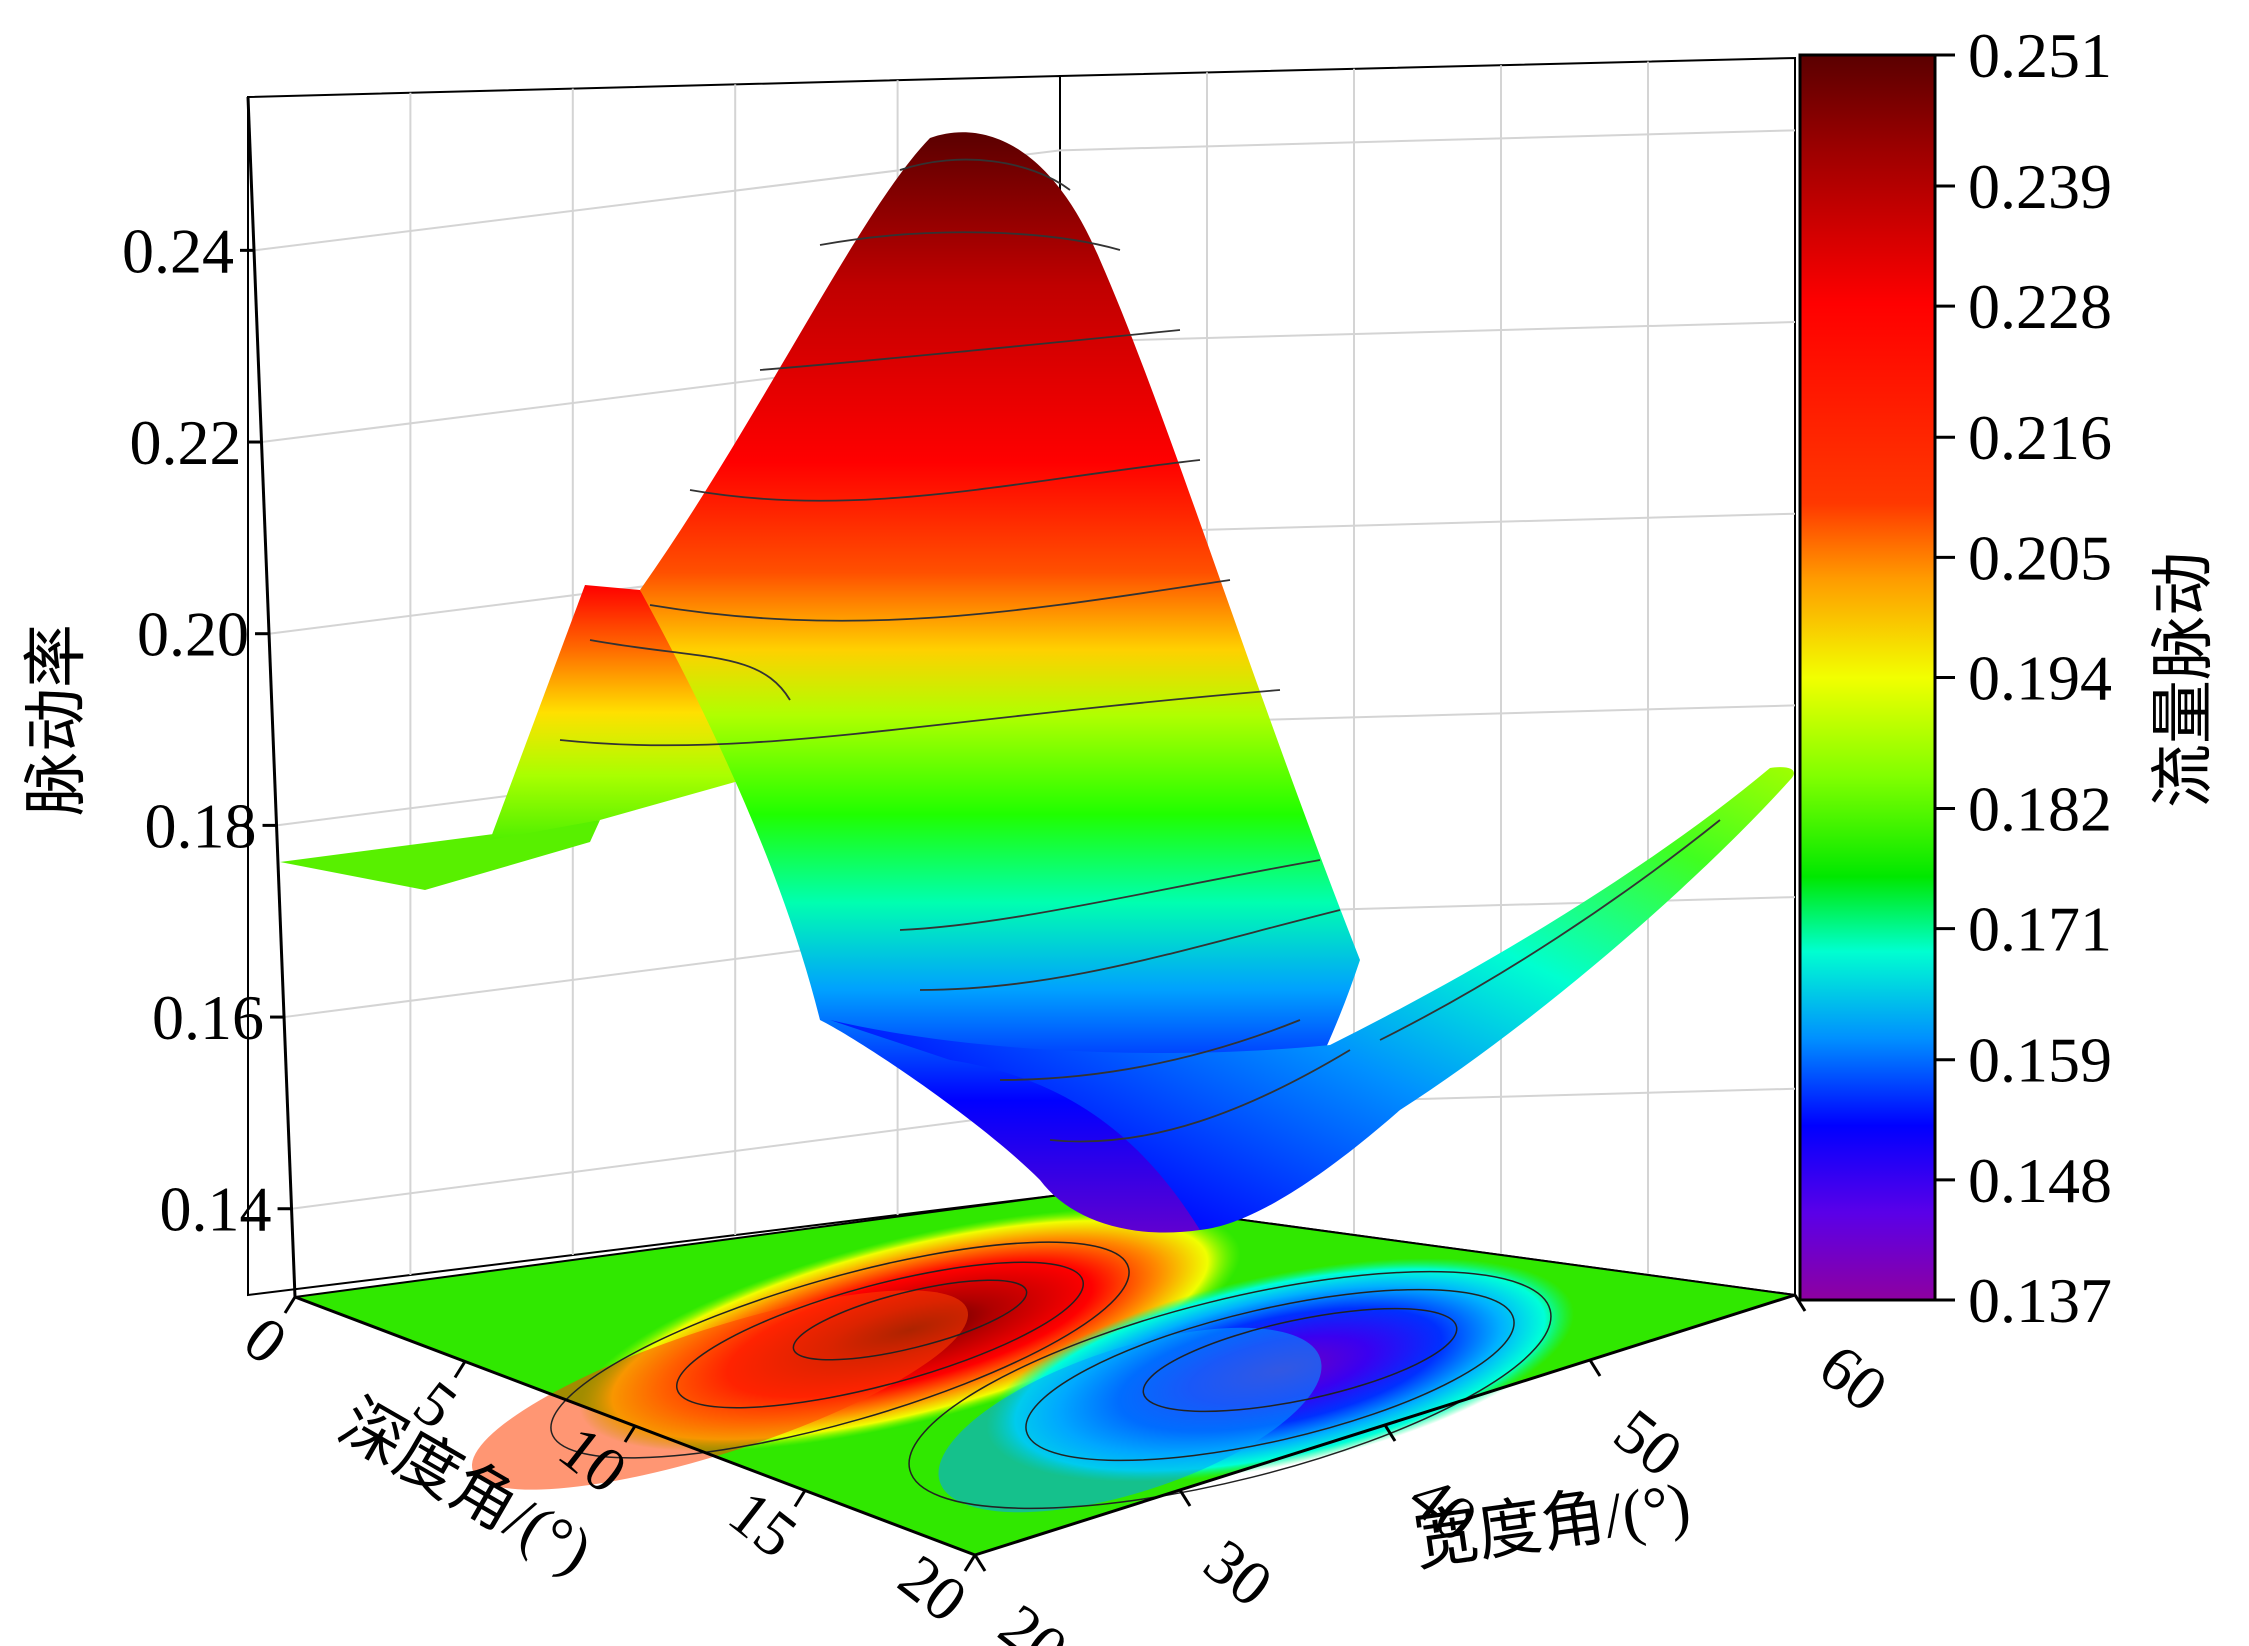  Describe the element at coordinates (2040, 557) in the screenshot. I see `colorbar-tick-label: 0.205` at that location.